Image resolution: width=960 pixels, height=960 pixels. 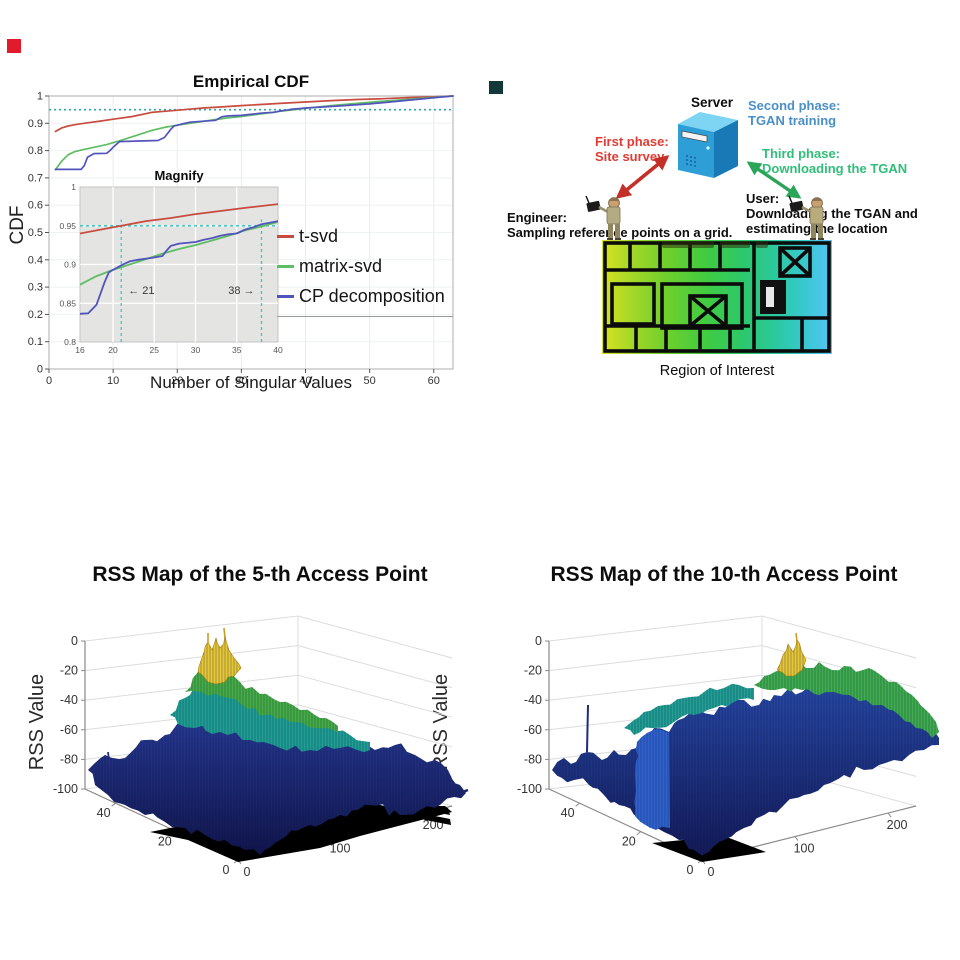 I want to click on cdf-y-axis-label: CDF, so click(x=17, y=225).